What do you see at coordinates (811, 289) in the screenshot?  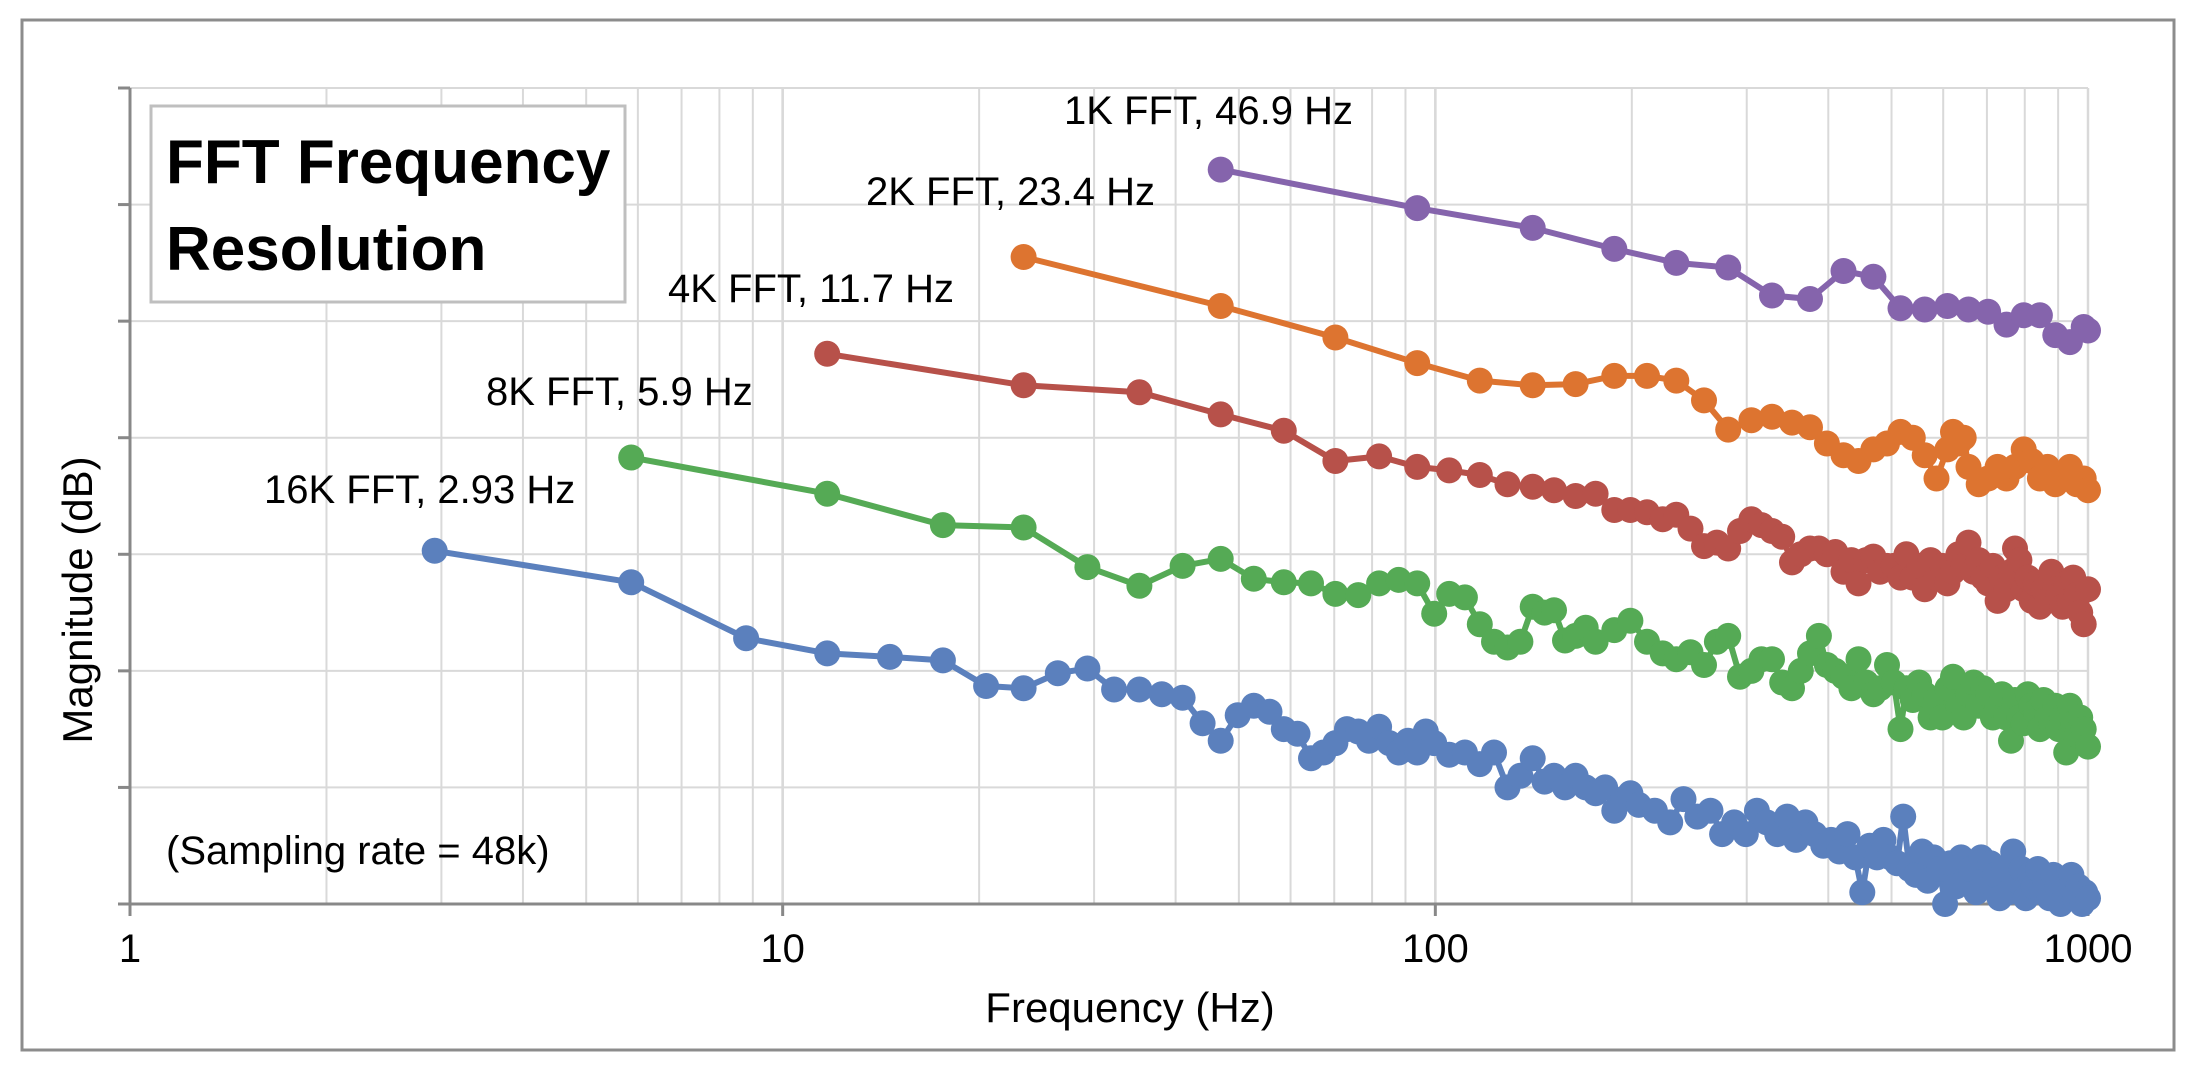 I see `label-4k: 4K FFT, 11.7 Hz` at bounding box center [811, 289].